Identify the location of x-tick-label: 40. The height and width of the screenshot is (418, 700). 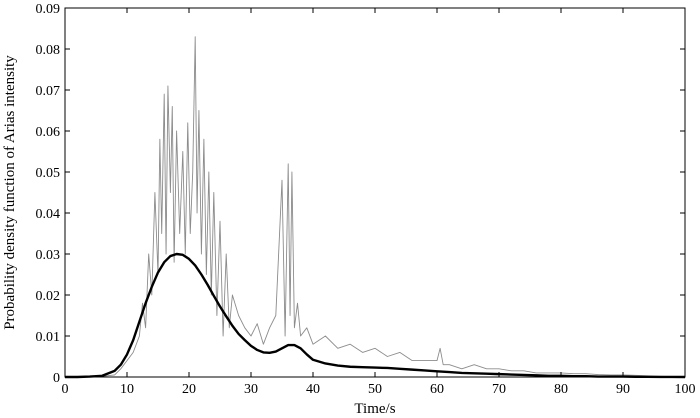
(313, 389).